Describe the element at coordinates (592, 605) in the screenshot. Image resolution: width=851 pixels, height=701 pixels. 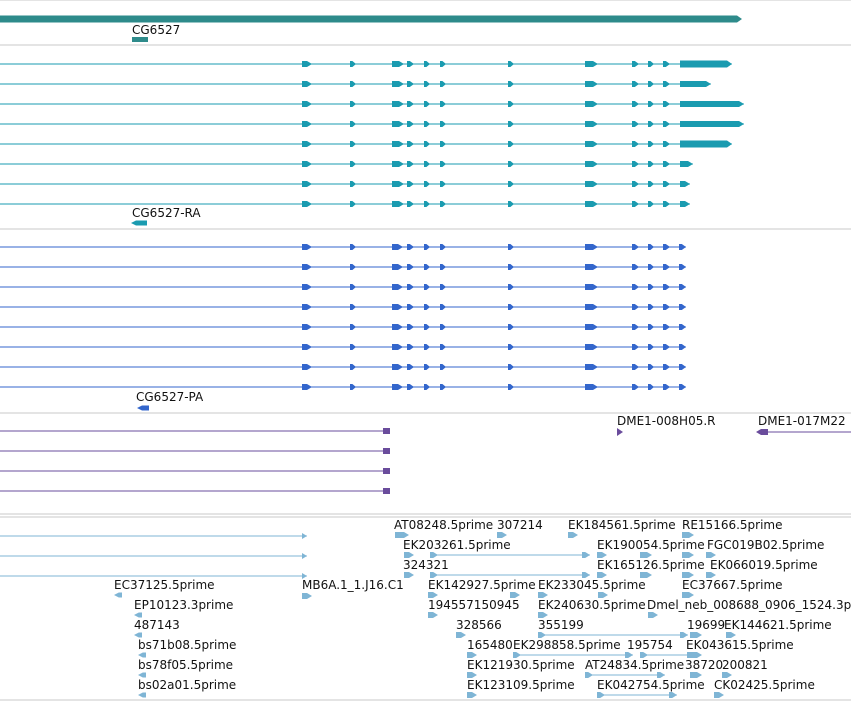
I see `est-label: EK240630.5prime` at that location.